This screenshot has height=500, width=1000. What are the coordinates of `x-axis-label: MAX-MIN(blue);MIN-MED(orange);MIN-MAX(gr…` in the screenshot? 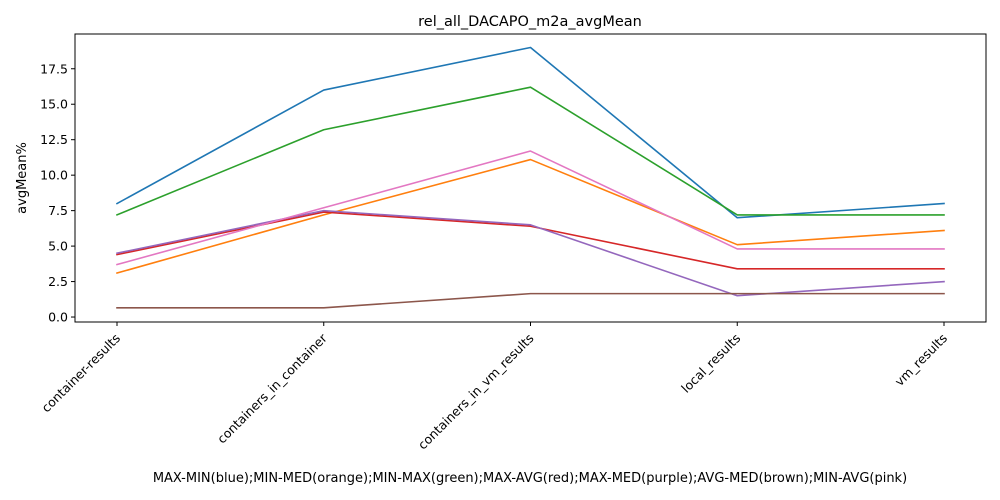 It's located at (530, 478).